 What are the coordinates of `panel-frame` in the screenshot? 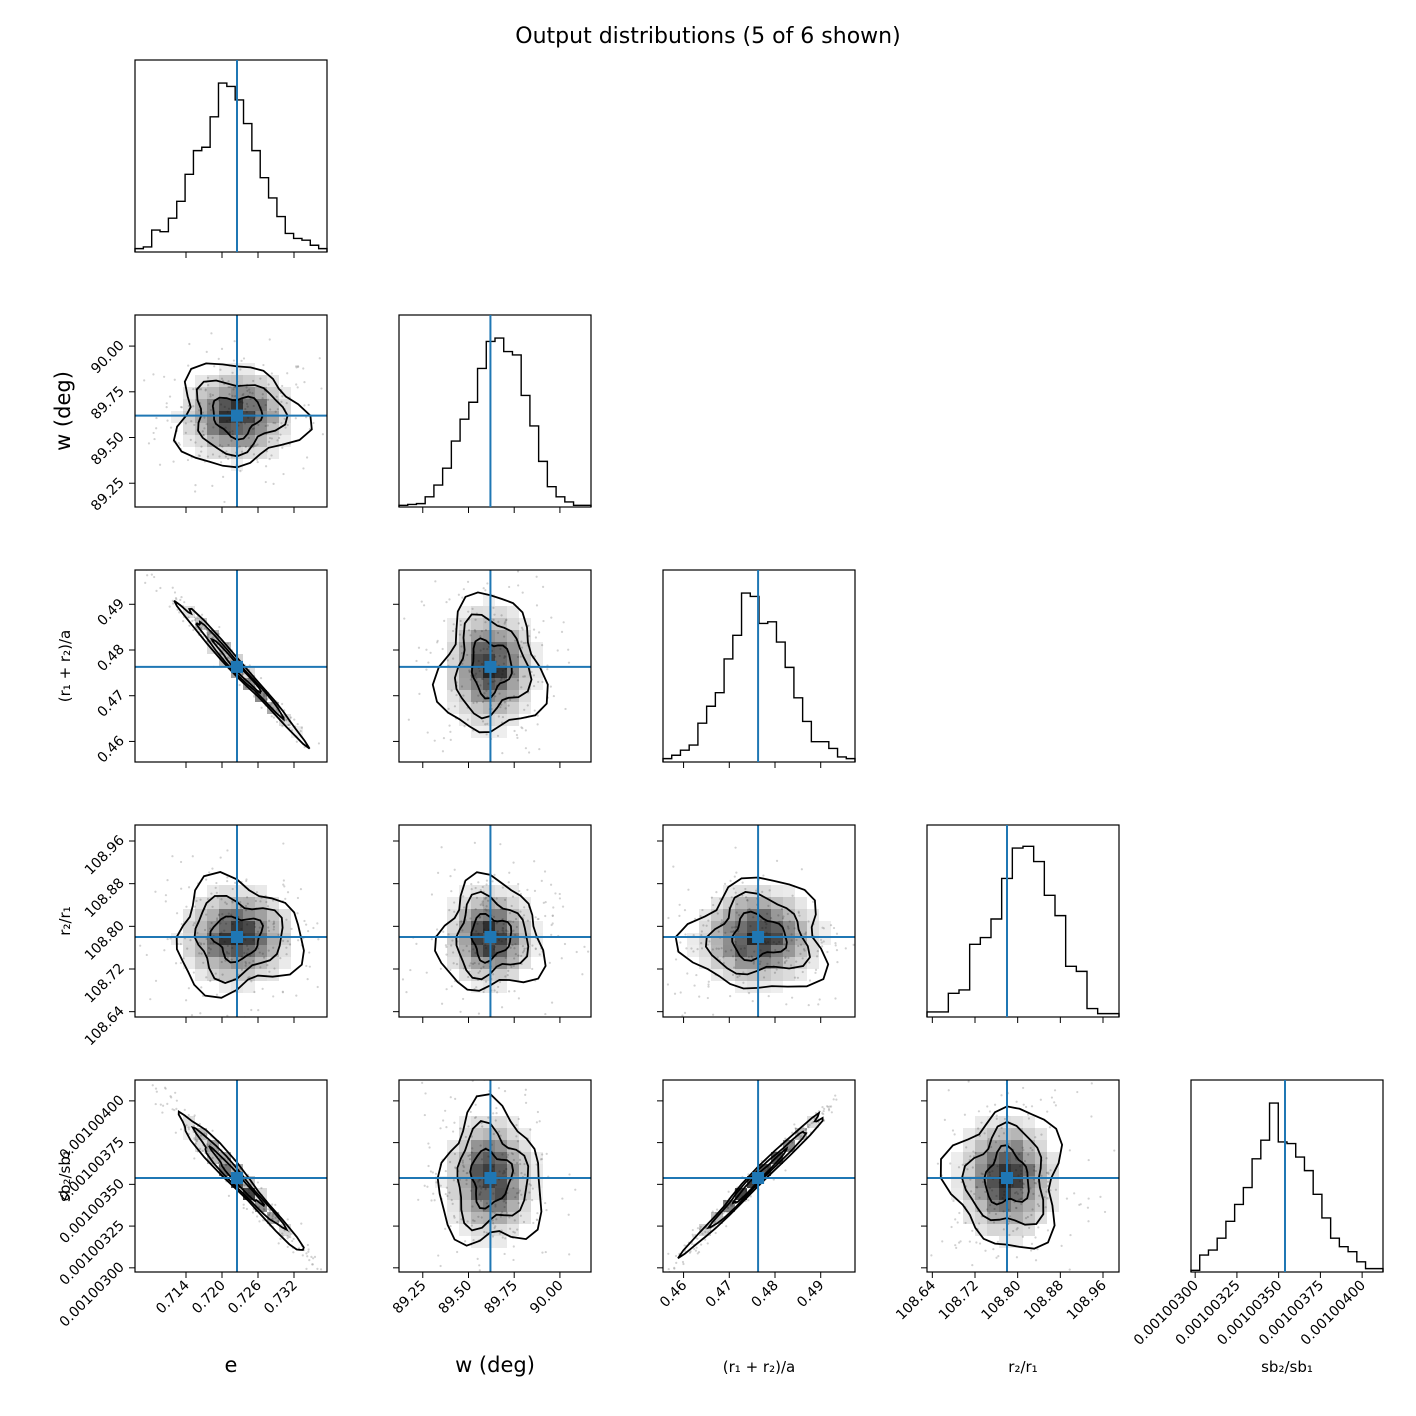 It's located at (231, 156).